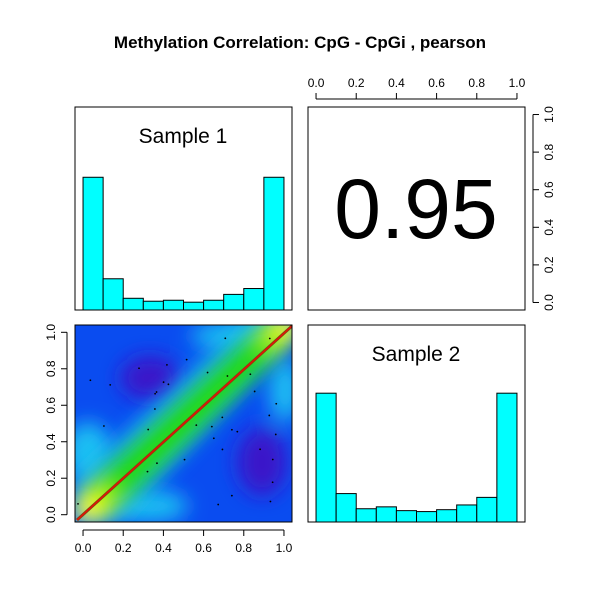 The height and width of the screenshot is (600, 600). Describe the element at coordinates (476, 83) in the screenshot. I see `top-axis-tick-label: 0.8` at that location.